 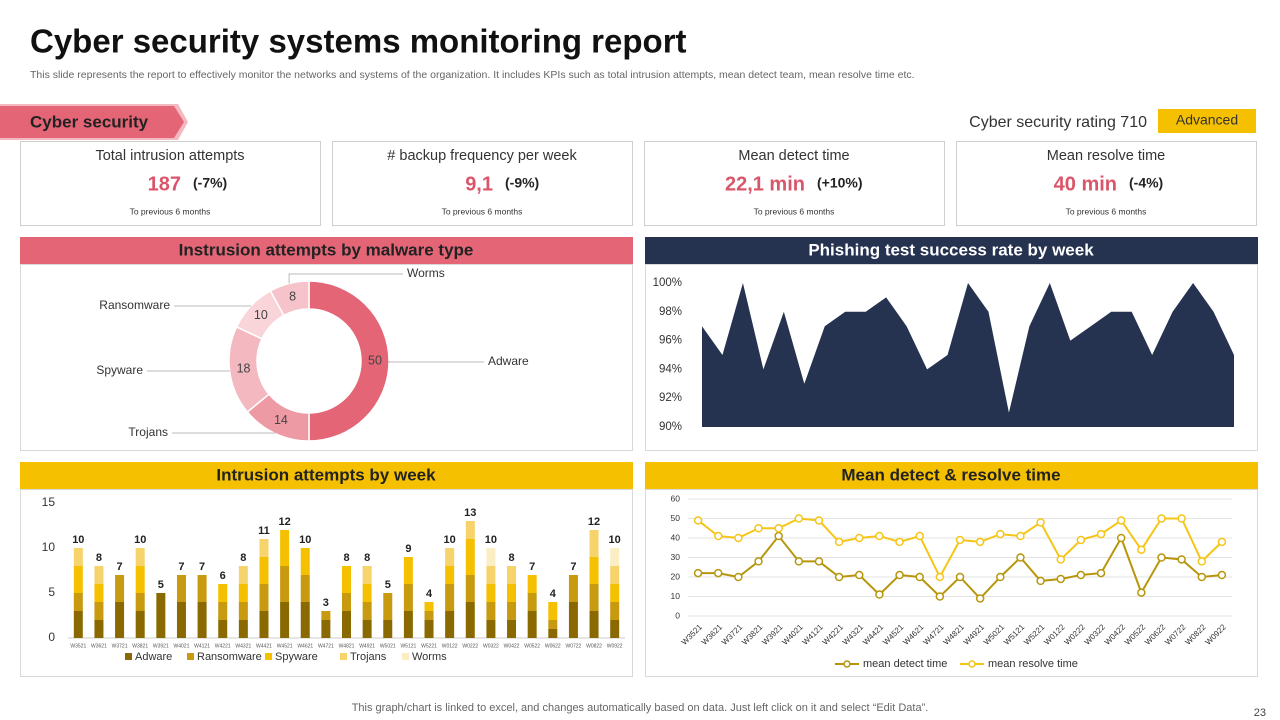 What do you see at coordinates (368, 657) in the screenshot?
I see `legend-label: Trojans` at bounding box center [368, 657].